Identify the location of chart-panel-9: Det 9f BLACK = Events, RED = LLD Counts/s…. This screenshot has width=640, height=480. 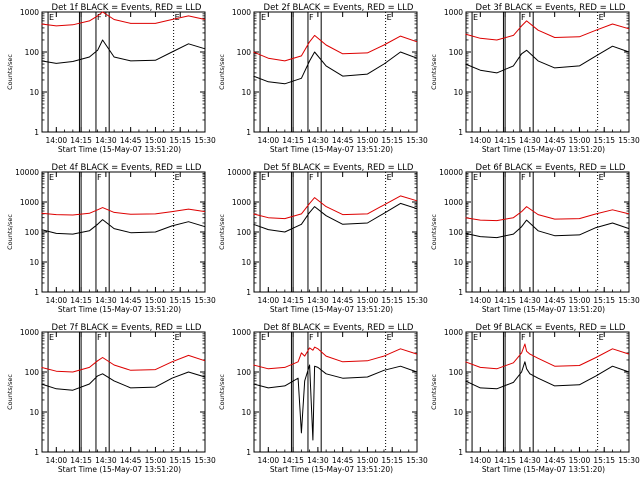
(535, 398).